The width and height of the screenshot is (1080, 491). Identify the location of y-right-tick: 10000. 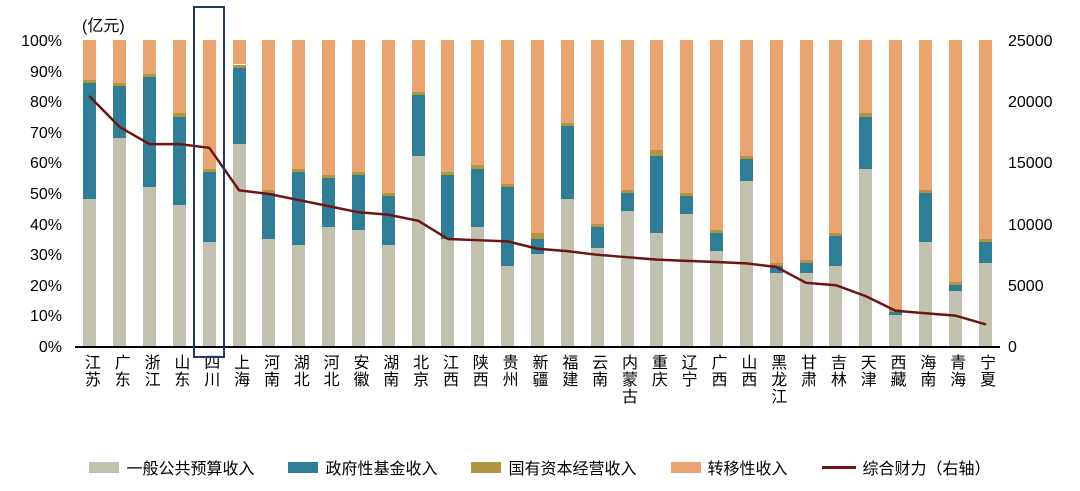
(1030, 225).